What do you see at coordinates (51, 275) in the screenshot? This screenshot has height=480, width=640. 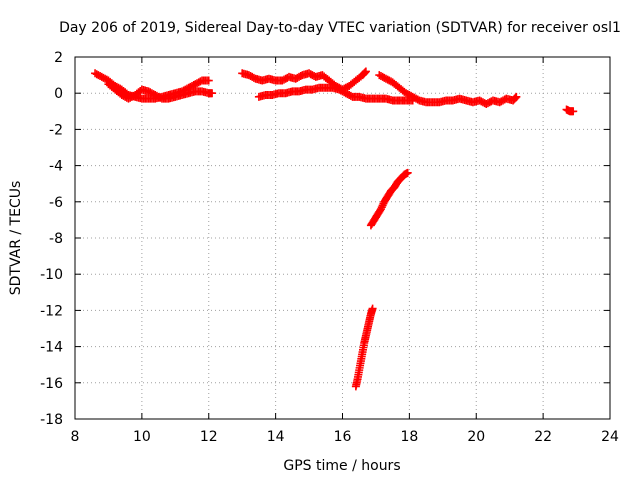 I see `y-tick-label: -10` at bounding box center [51, 275].